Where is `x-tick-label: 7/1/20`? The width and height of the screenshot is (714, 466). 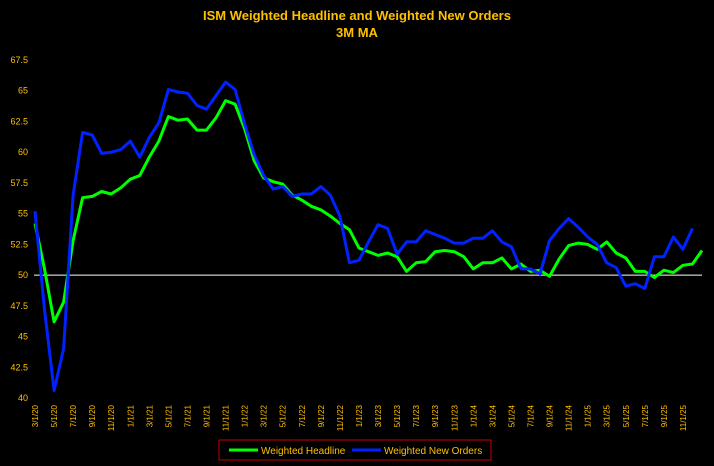
x-tick-label: 7/1/20 is located at coordinates (73, 415).